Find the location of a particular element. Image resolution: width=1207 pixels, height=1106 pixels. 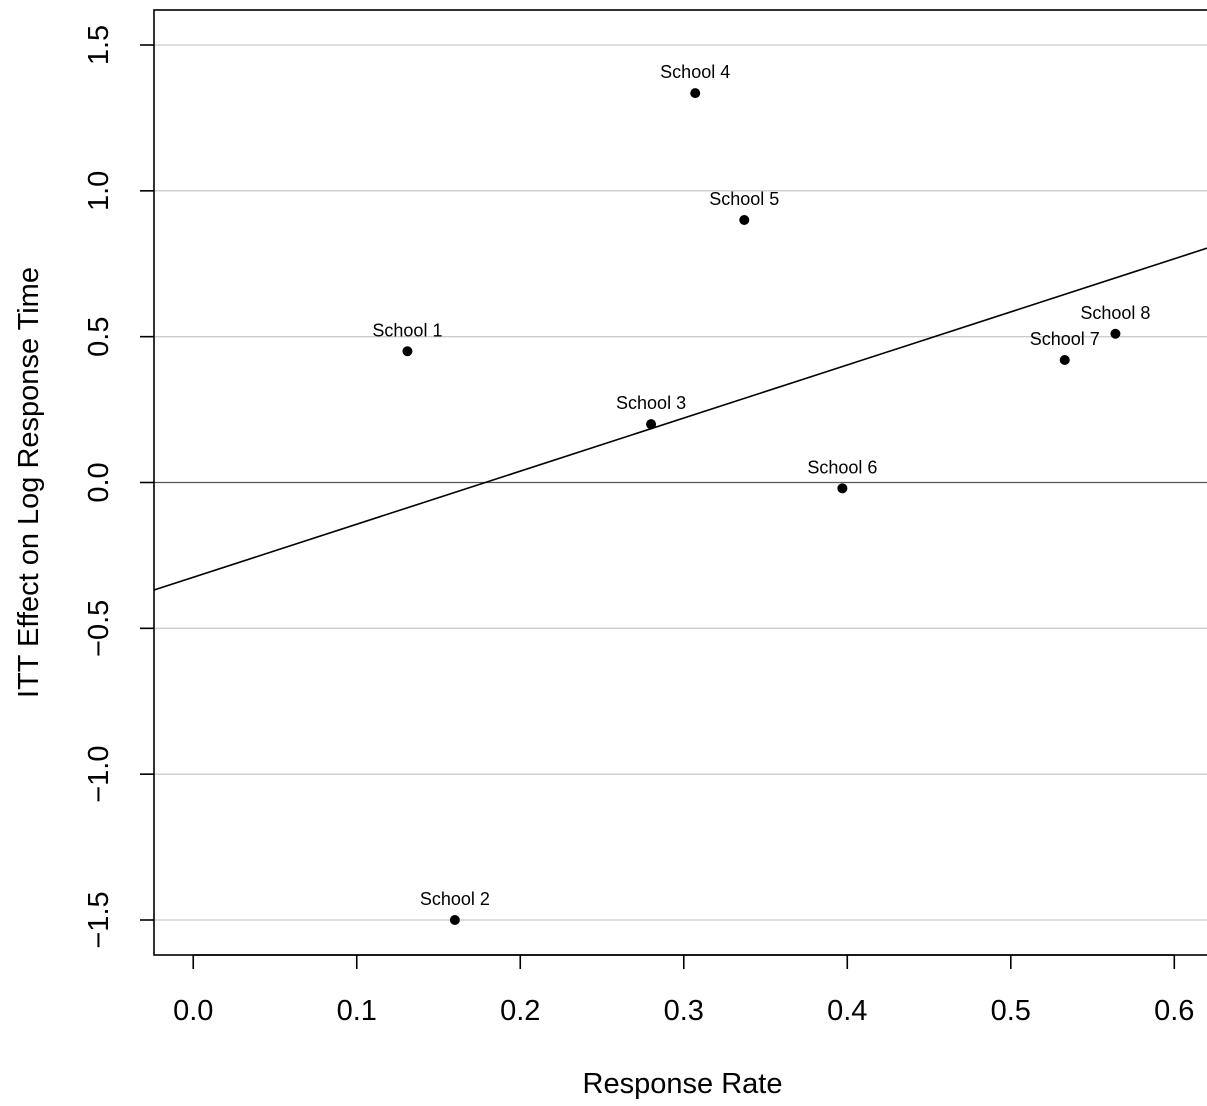

y-tick-label: 1.5 is located at coordinates (99, 45).